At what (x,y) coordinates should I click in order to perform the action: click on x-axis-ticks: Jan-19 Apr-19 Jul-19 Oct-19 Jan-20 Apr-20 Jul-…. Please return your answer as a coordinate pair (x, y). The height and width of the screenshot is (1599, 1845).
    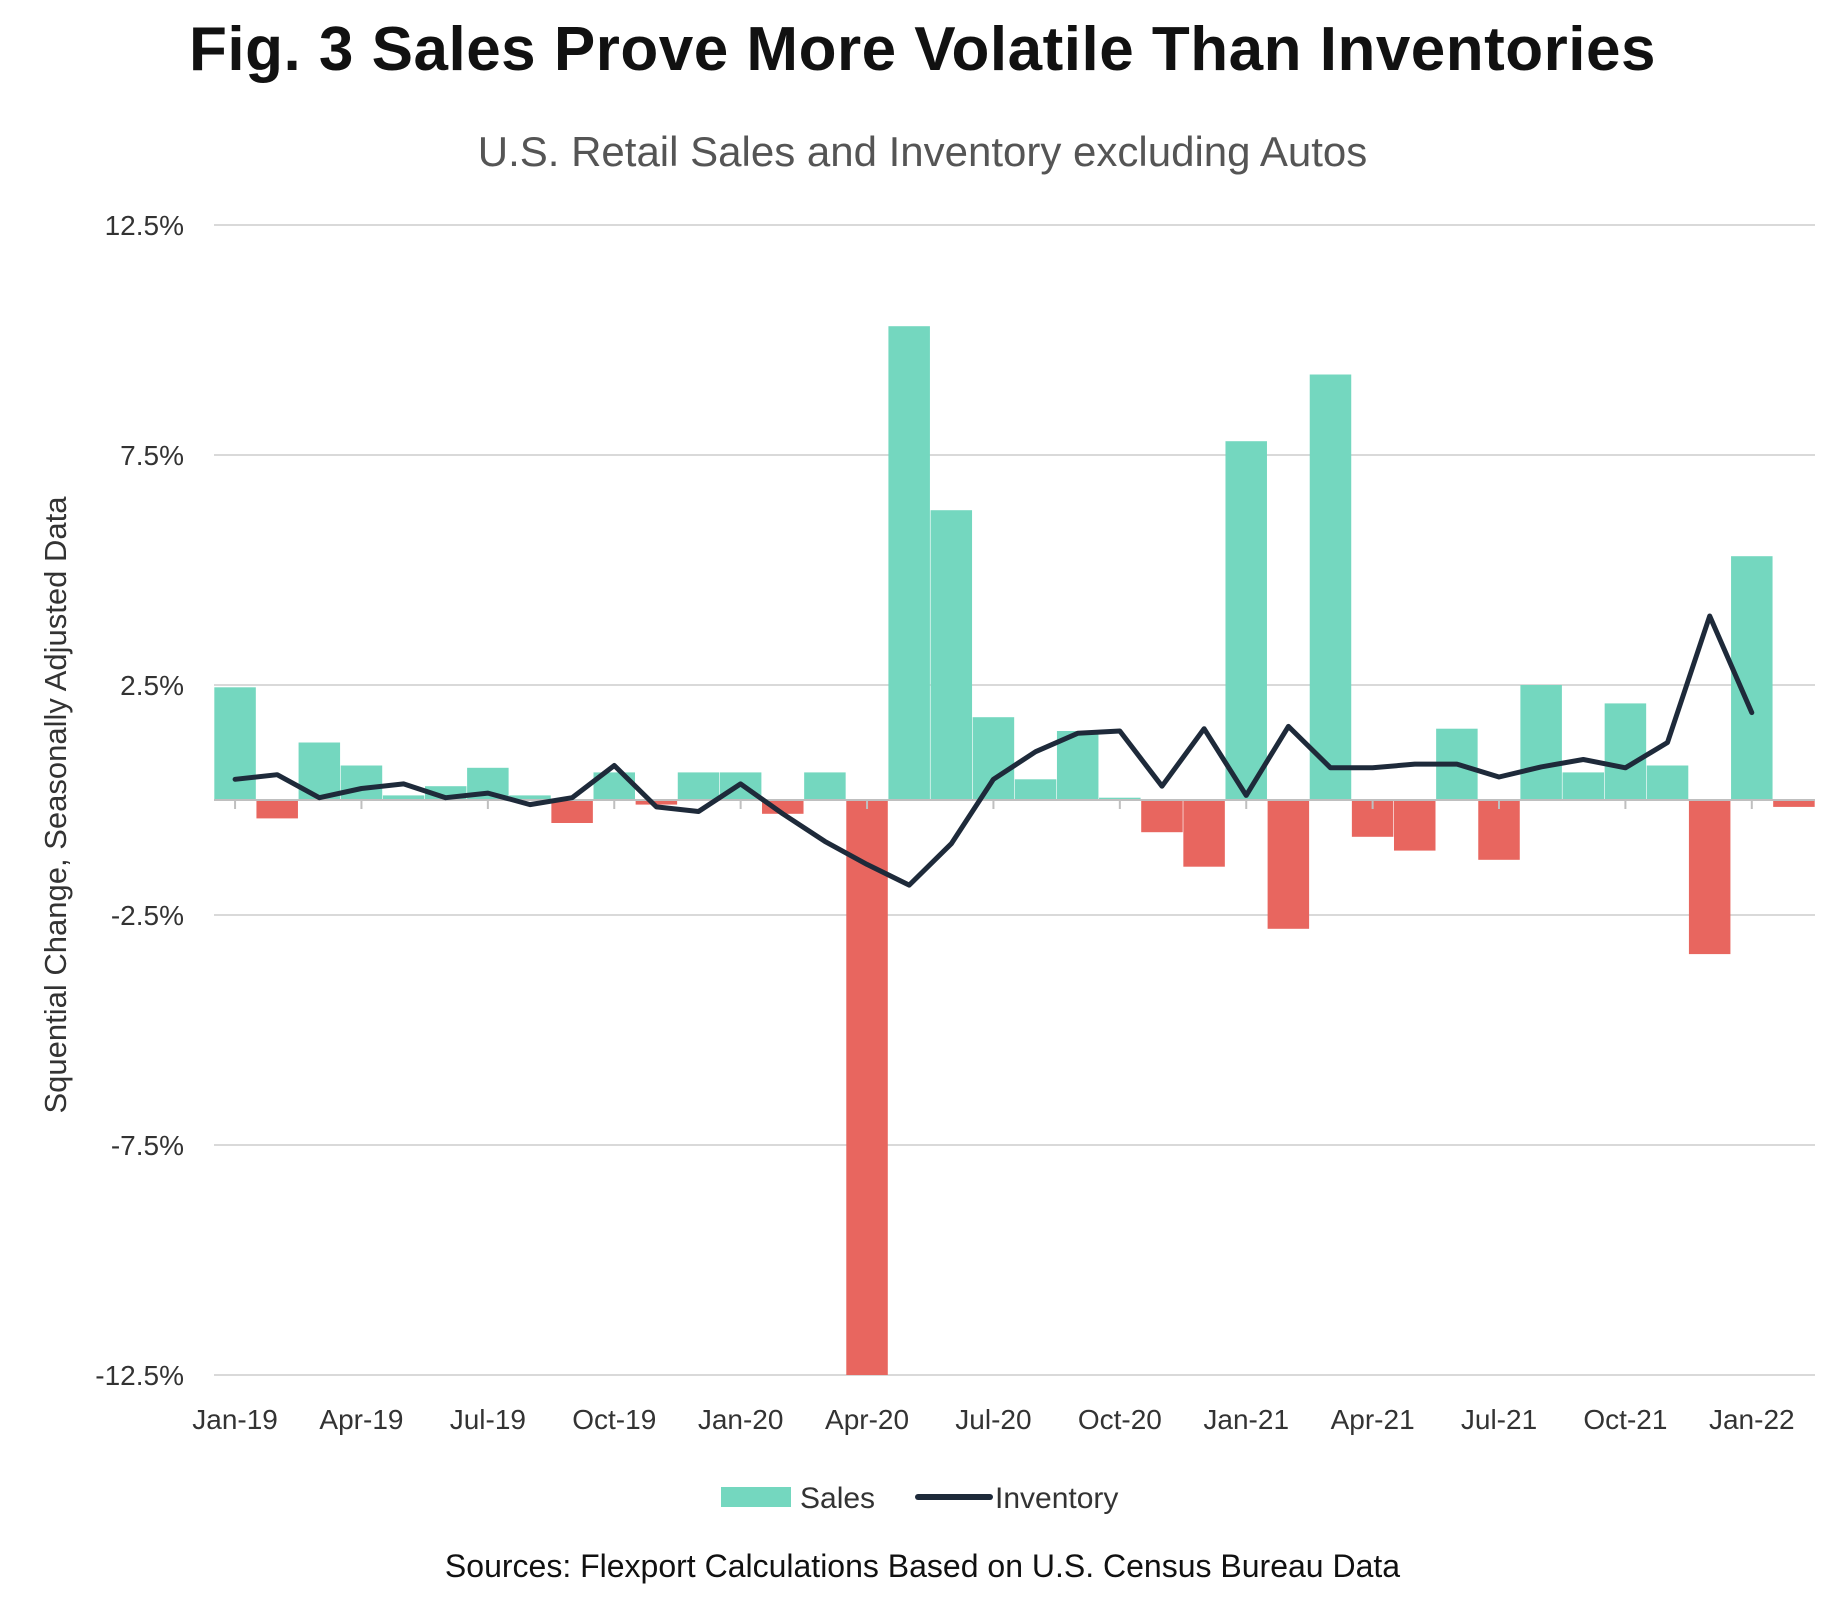
    Looking at the image, I should click on (993, 1419).